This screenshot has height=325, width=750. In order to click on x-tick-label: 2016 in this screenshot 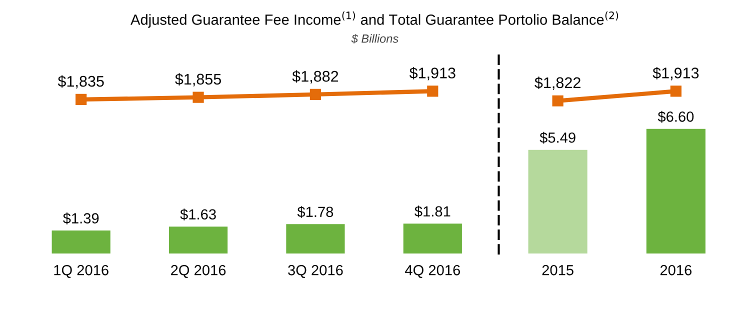, I will do `click(676, 270)`.